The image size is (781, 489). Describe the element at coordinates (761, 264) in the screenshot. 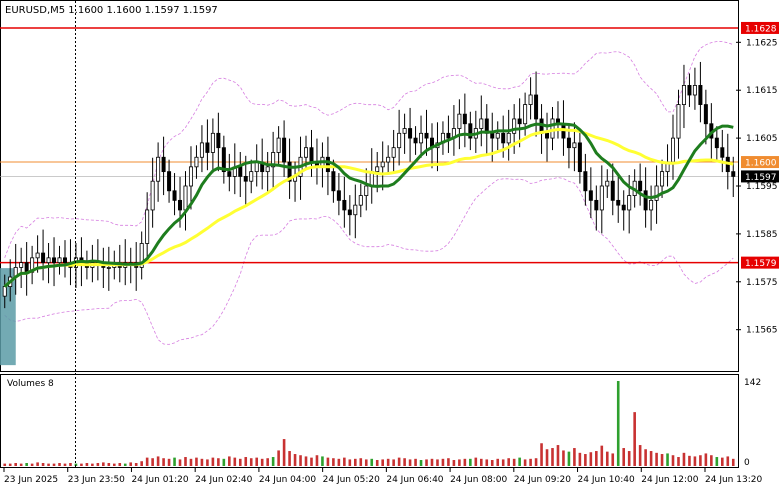

I see `price-tag-lower: 1.1579` at that location.